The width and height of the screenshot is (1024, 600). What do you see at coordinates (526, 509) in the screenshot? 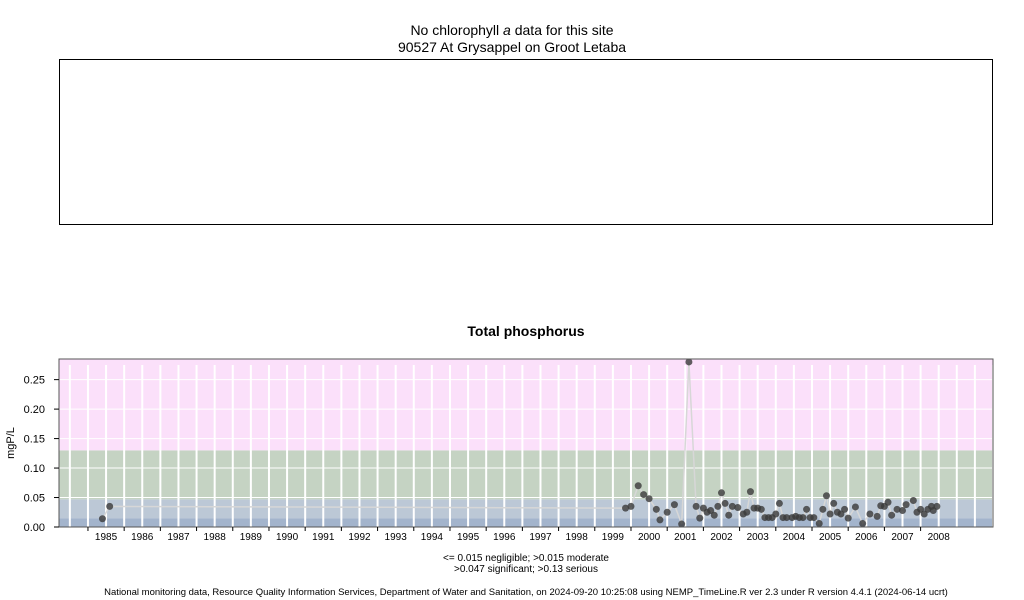
I see `band-moderate` at bounding box center [526, 509].